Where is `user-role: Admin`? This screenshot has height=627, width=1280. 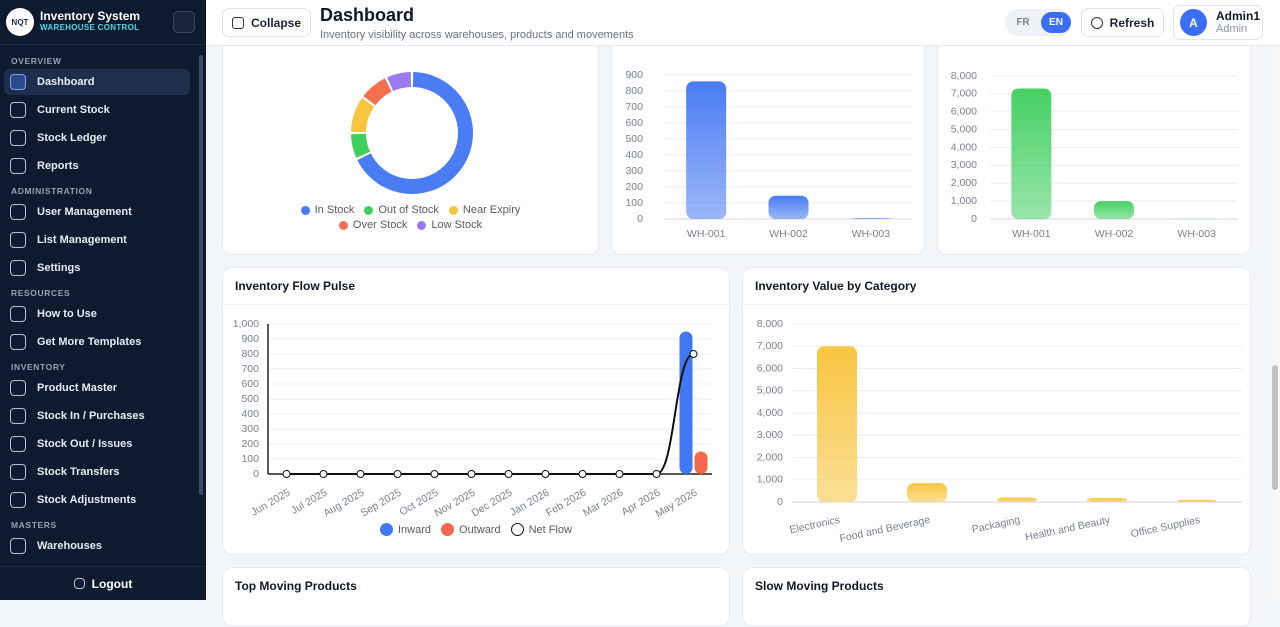 user-role: Admin is located at coordinates (1231, 29).